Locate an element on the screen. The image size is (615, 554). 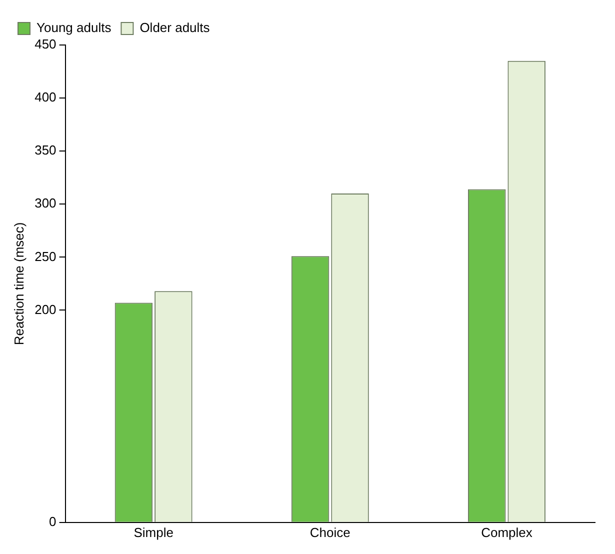
y-tick-label: 450 is located at coordinates (45, 44).